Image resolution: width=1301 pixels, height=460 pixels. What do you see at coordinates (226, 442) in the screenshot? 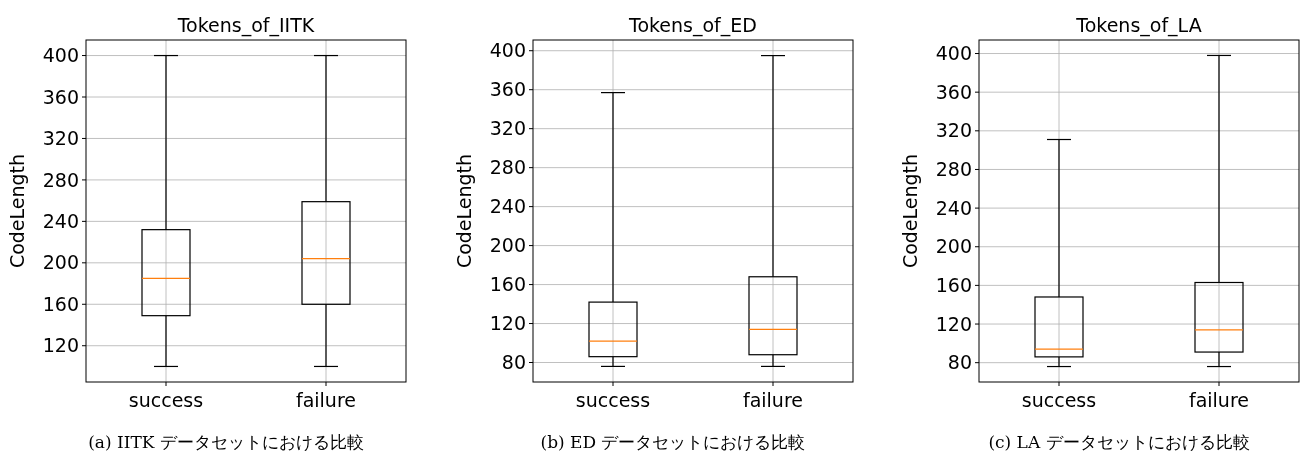
I see `text: (a) IITK データセットにおける比較` at bounding box center [226, 442].